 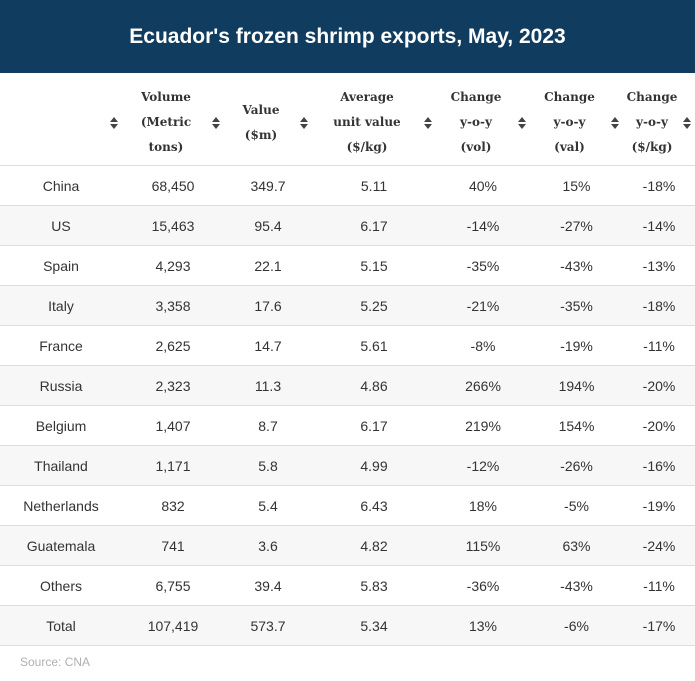 I want to click on column-header-value: Value ($m), so click(x=268, y=123).